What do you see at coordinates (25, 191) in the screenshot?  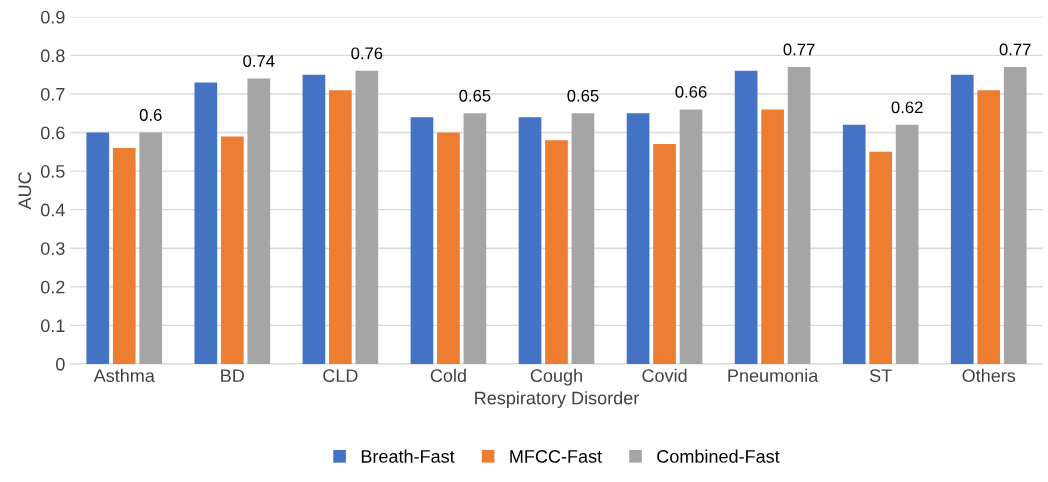 I see `y-axis-title: AUC` at bounding box center [25, 191].